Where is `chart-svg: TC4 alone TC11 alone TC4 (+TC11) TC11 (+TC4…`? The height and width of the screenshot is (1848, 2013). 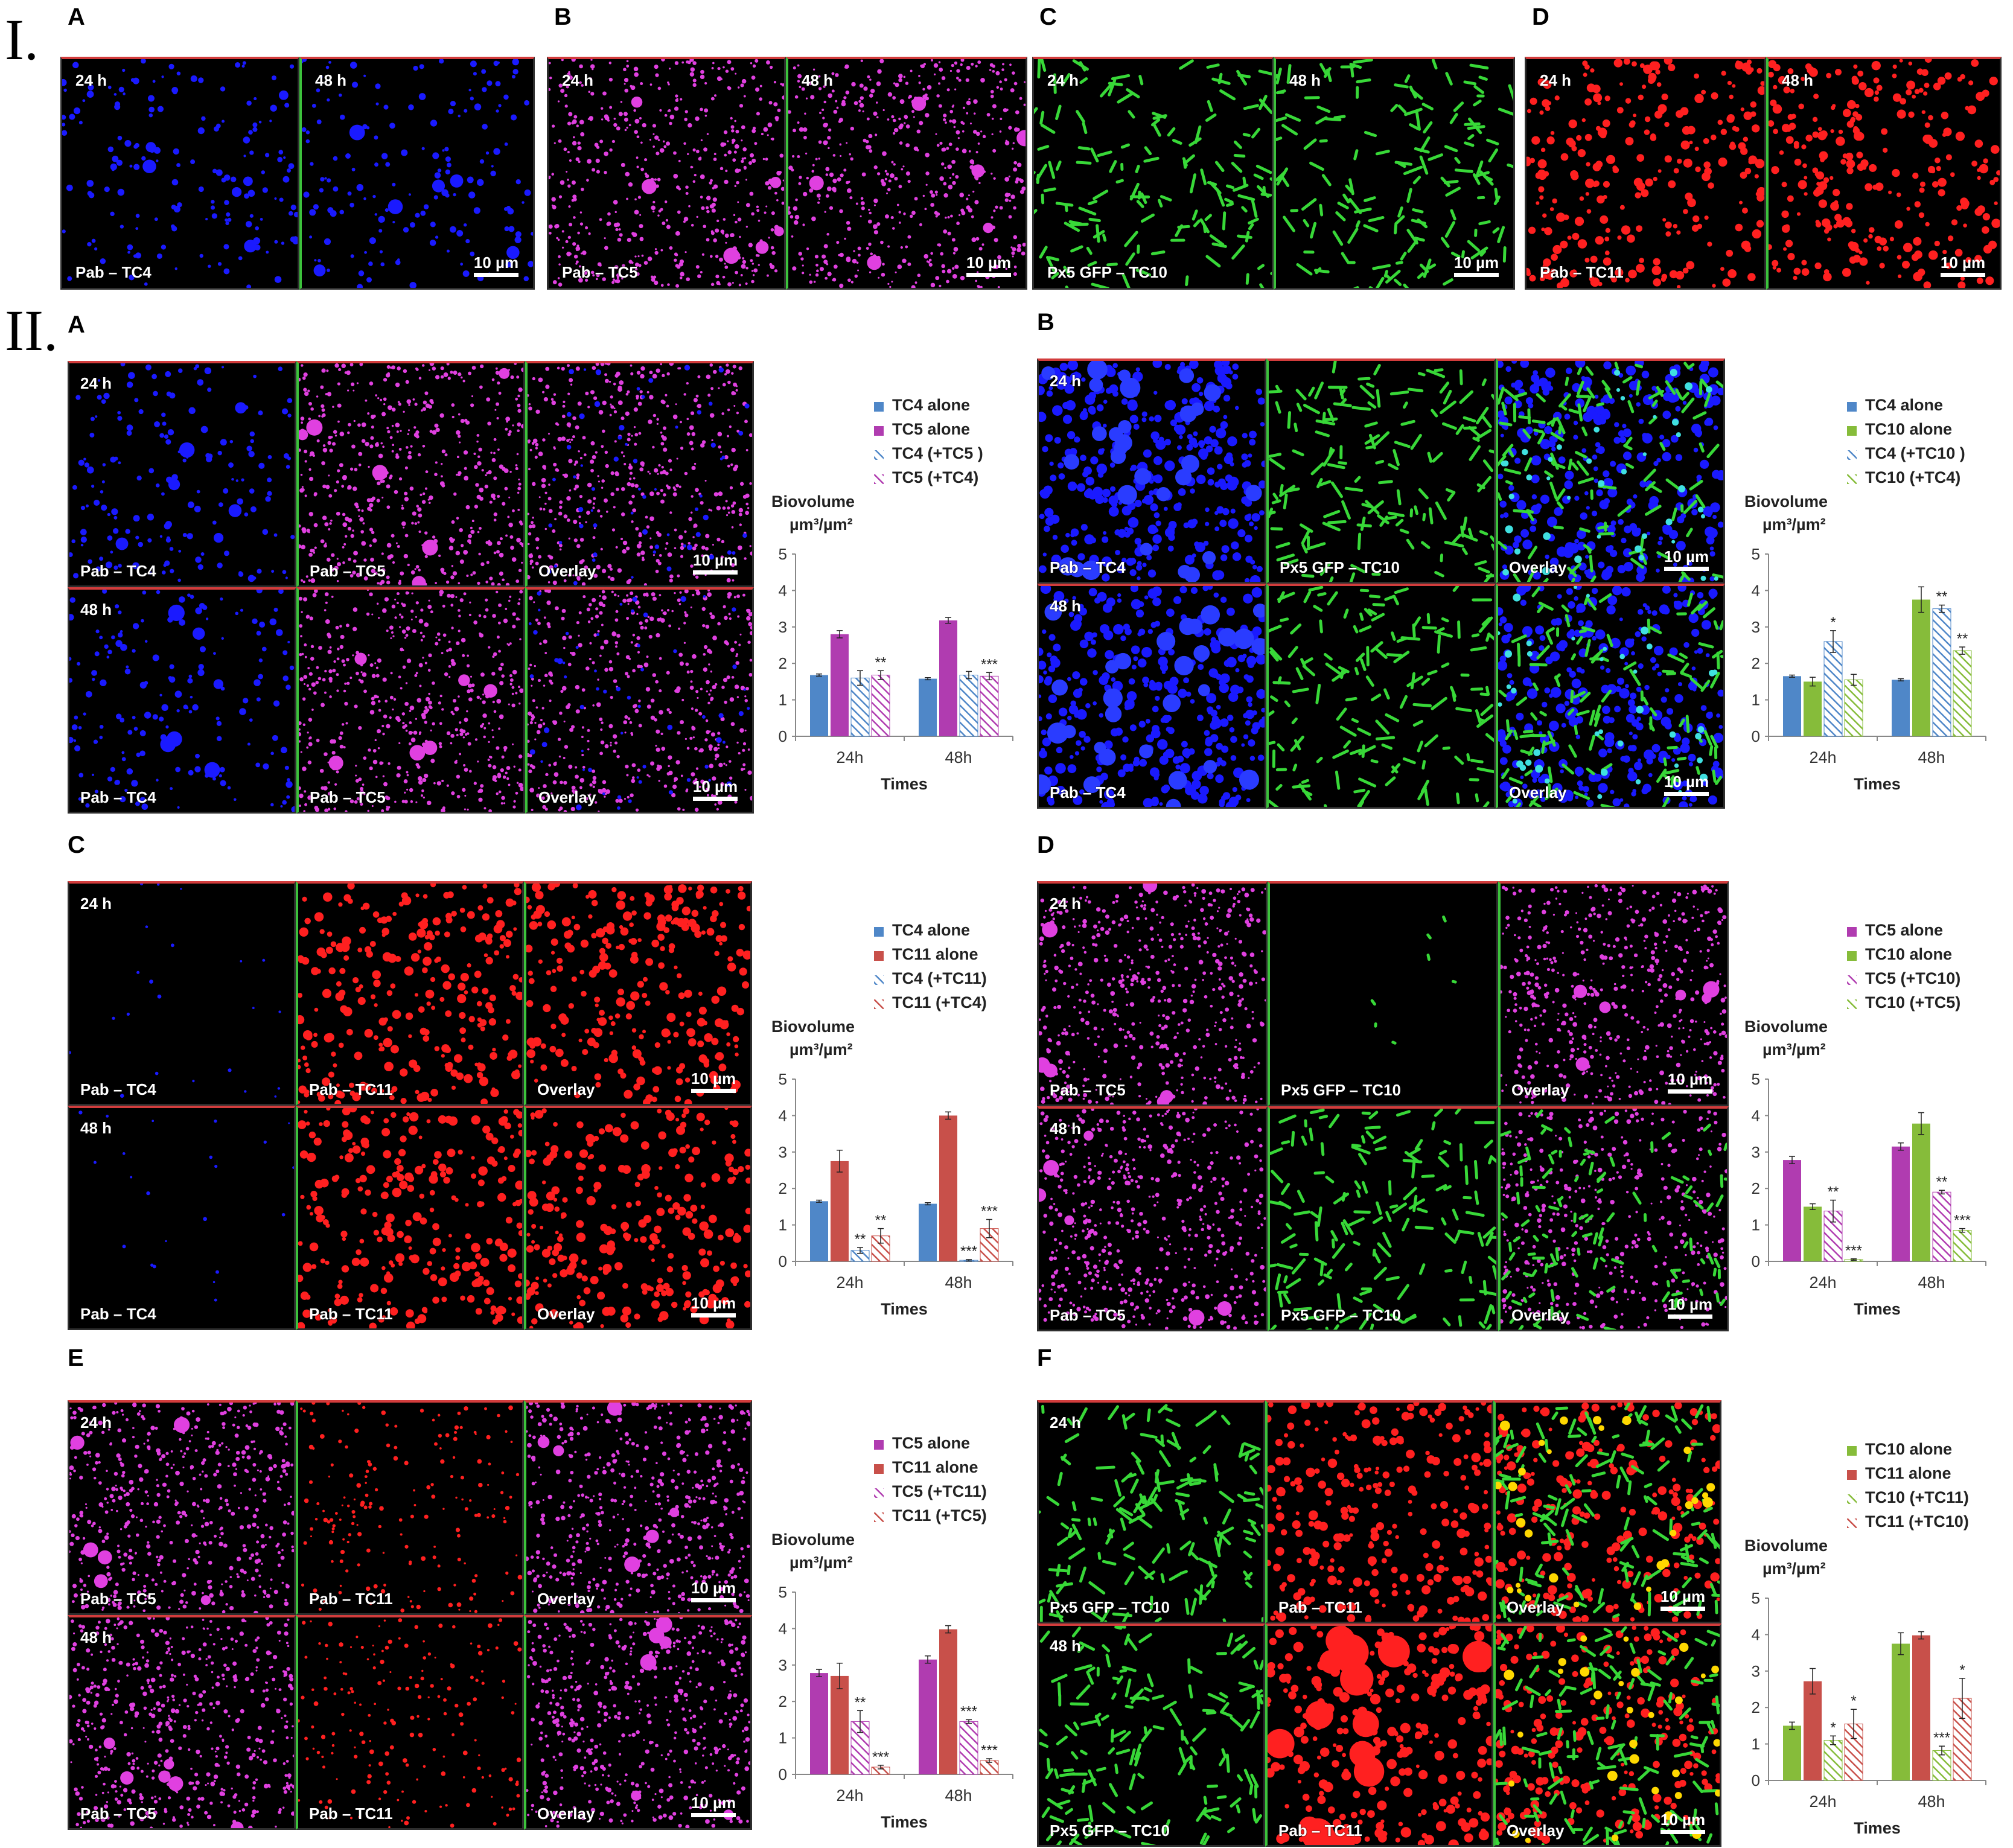 chart-svg: TC4 alone TC11 alone TC4 (+TC11) TC11 (+TC4… is located at coordinates (892, 1119).